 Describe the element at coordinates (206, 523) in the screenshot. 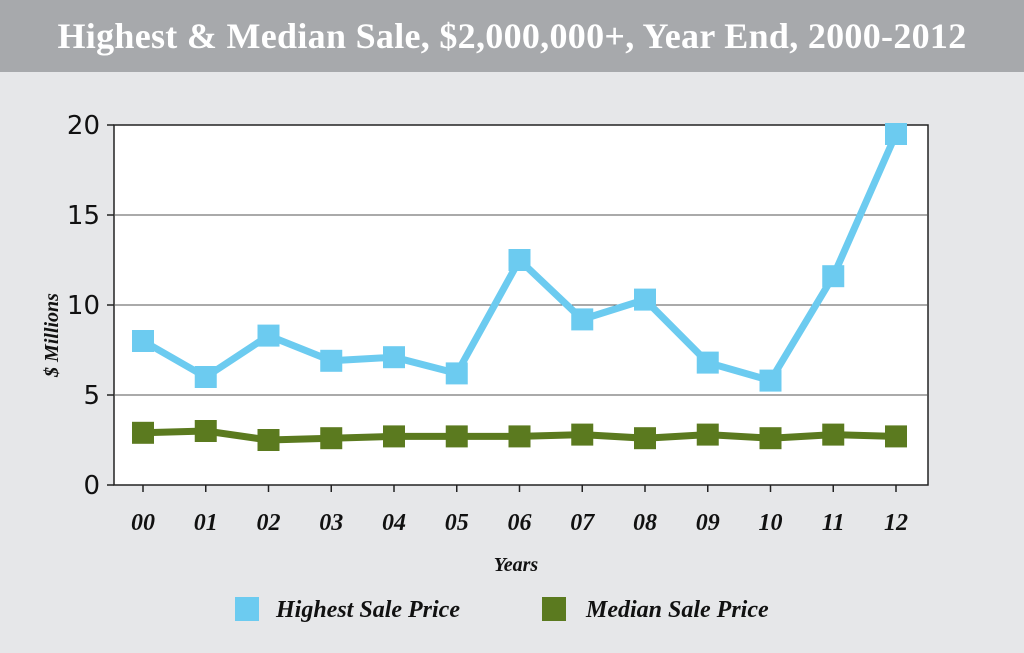

I see `x-tick-label: 01` at that location.